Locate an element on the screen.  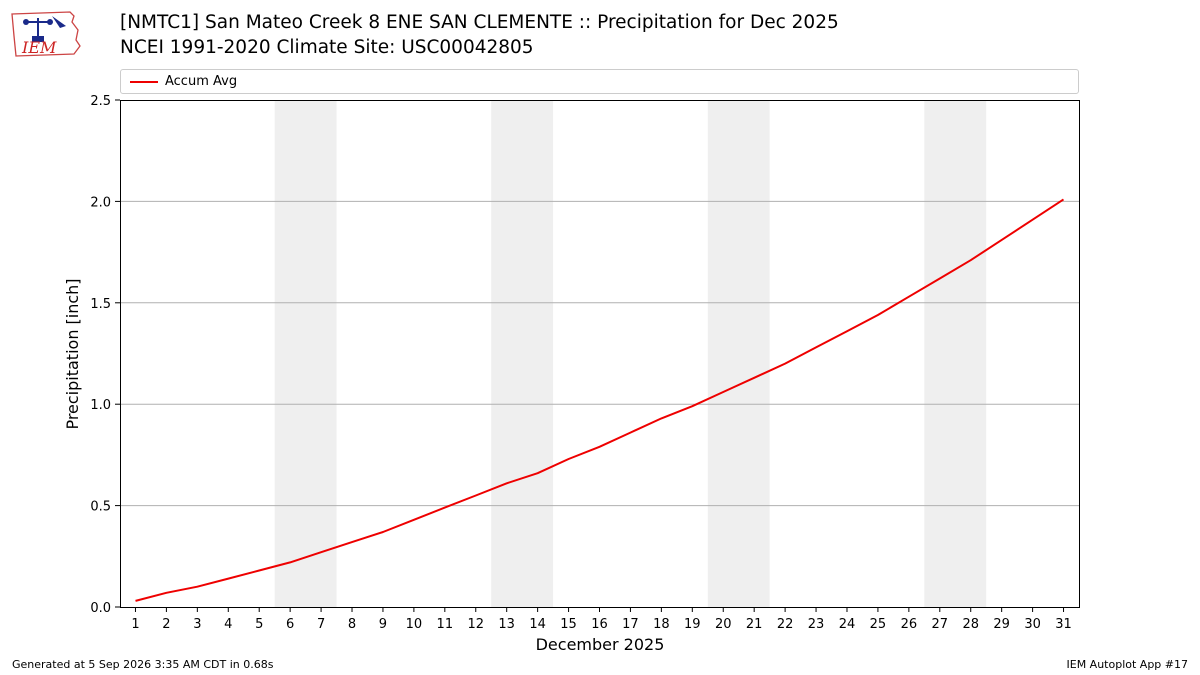
x-tick-label-10: 10 is located at coordinates (414, 624).